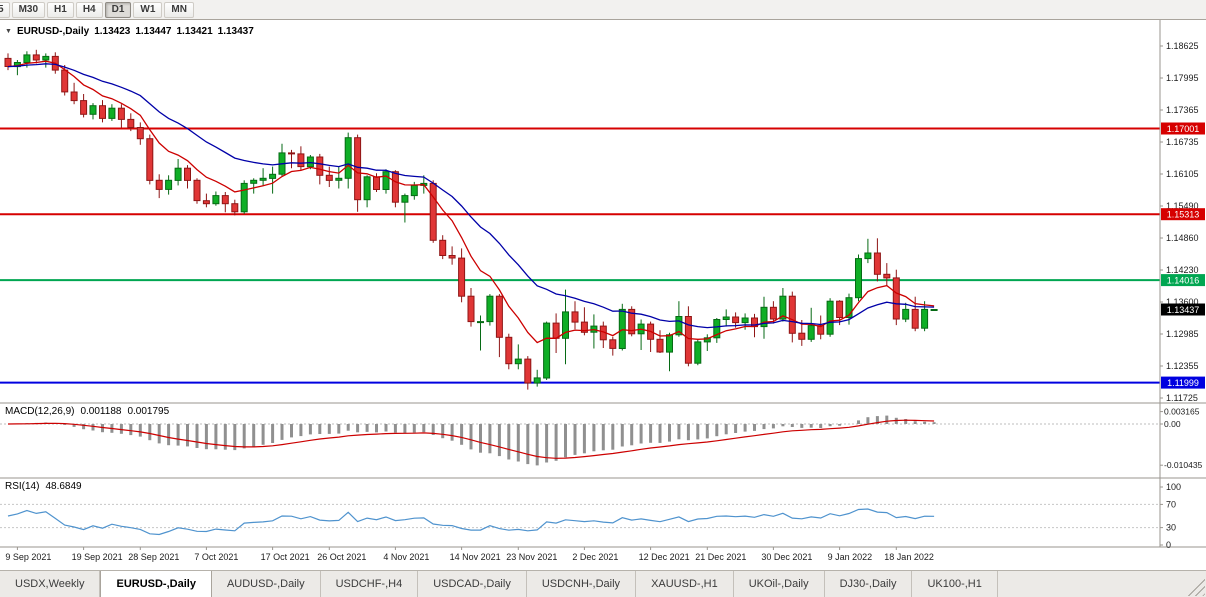 The image size is (1206, 597). Describe the element at coordinates (266, 584) in the screenshot. I see `chart-tab-audusd-daily: AUDUSD-,Daily` at that location.